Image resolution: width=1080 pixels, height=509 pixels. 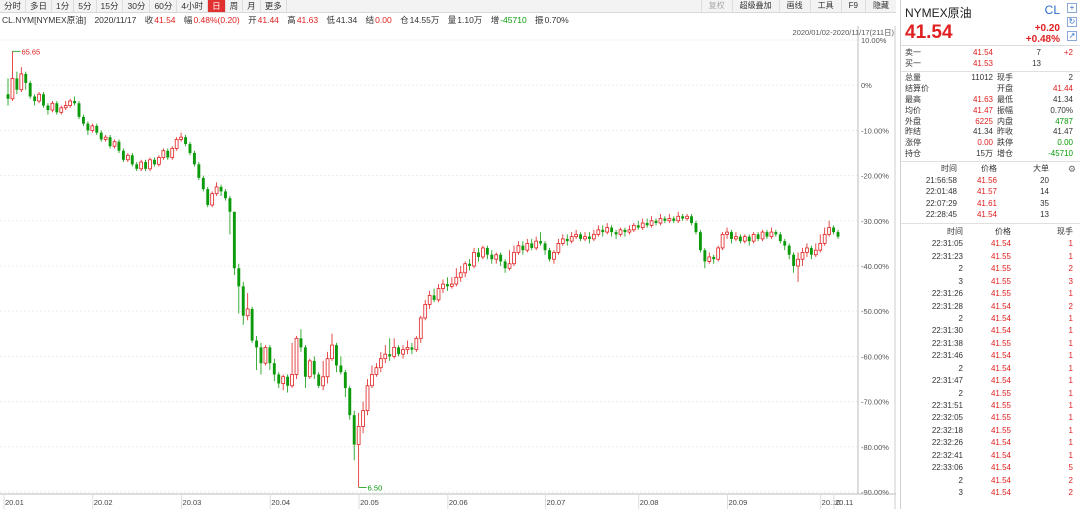 What do you see at coordinates (217, 6) in the screenshot?
I see `period-button: 日` at bounding box center [217, 6].